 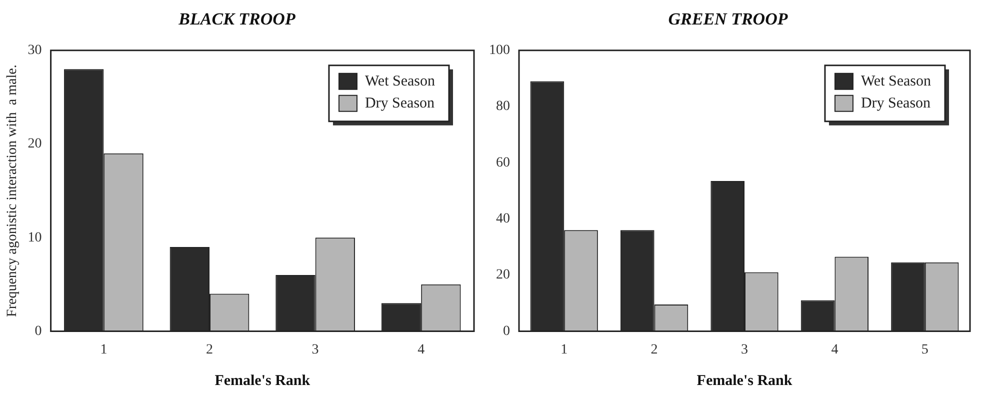 I want to click on y-tick-label: 100, so click(x=499, y=50).